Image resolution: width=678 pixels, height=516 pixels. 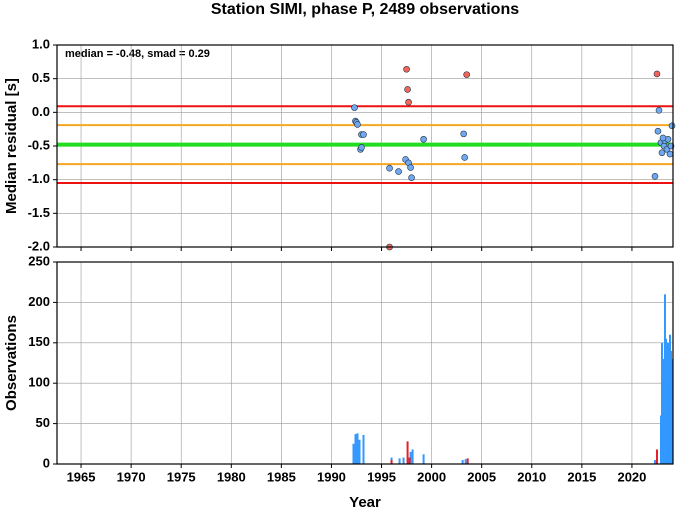 What do you see at coordinates (11, 146) in the screenshot?
I see `y-axis-label: Median residual [s]` at bounding box center [11, 146].